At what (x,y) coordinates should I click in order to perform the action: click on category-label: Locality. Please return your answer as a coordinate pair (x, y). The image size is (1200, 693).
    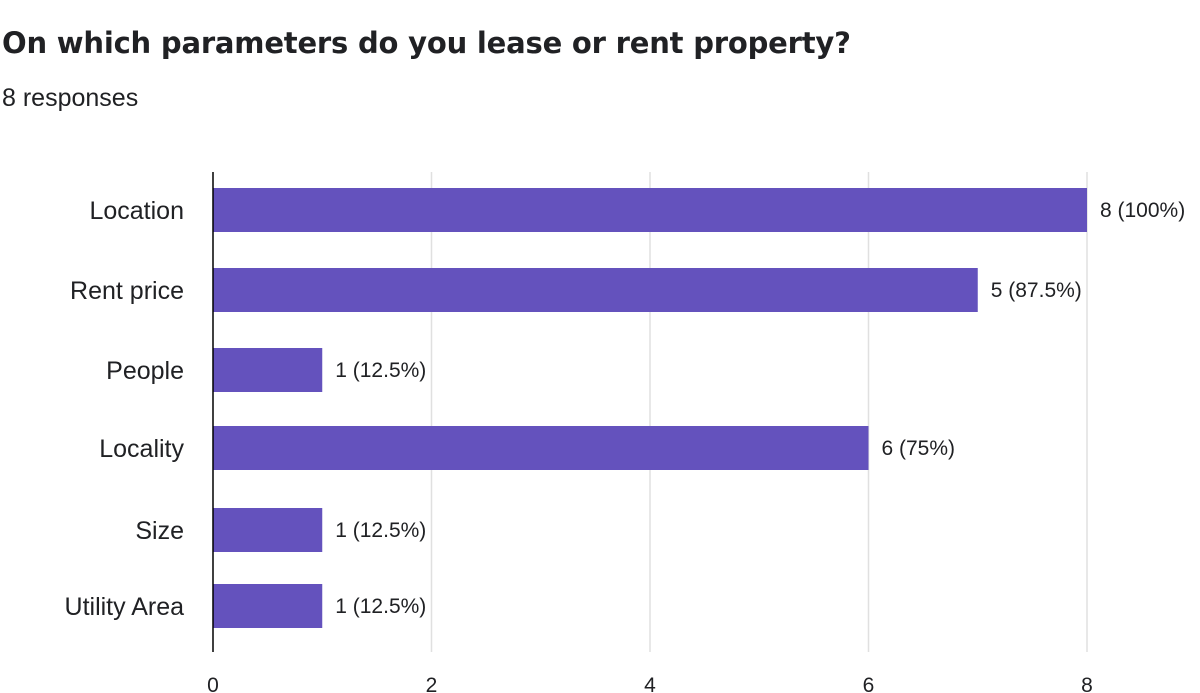
    Looking at the image, I should click on (141, 449).